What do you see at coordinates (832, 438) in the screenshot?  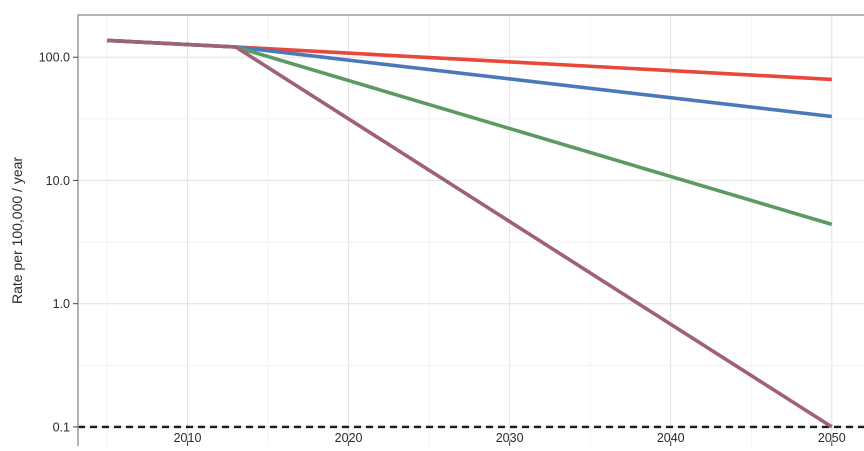 I see `x-tick-label: 2050` at bounding box center [832, 438].